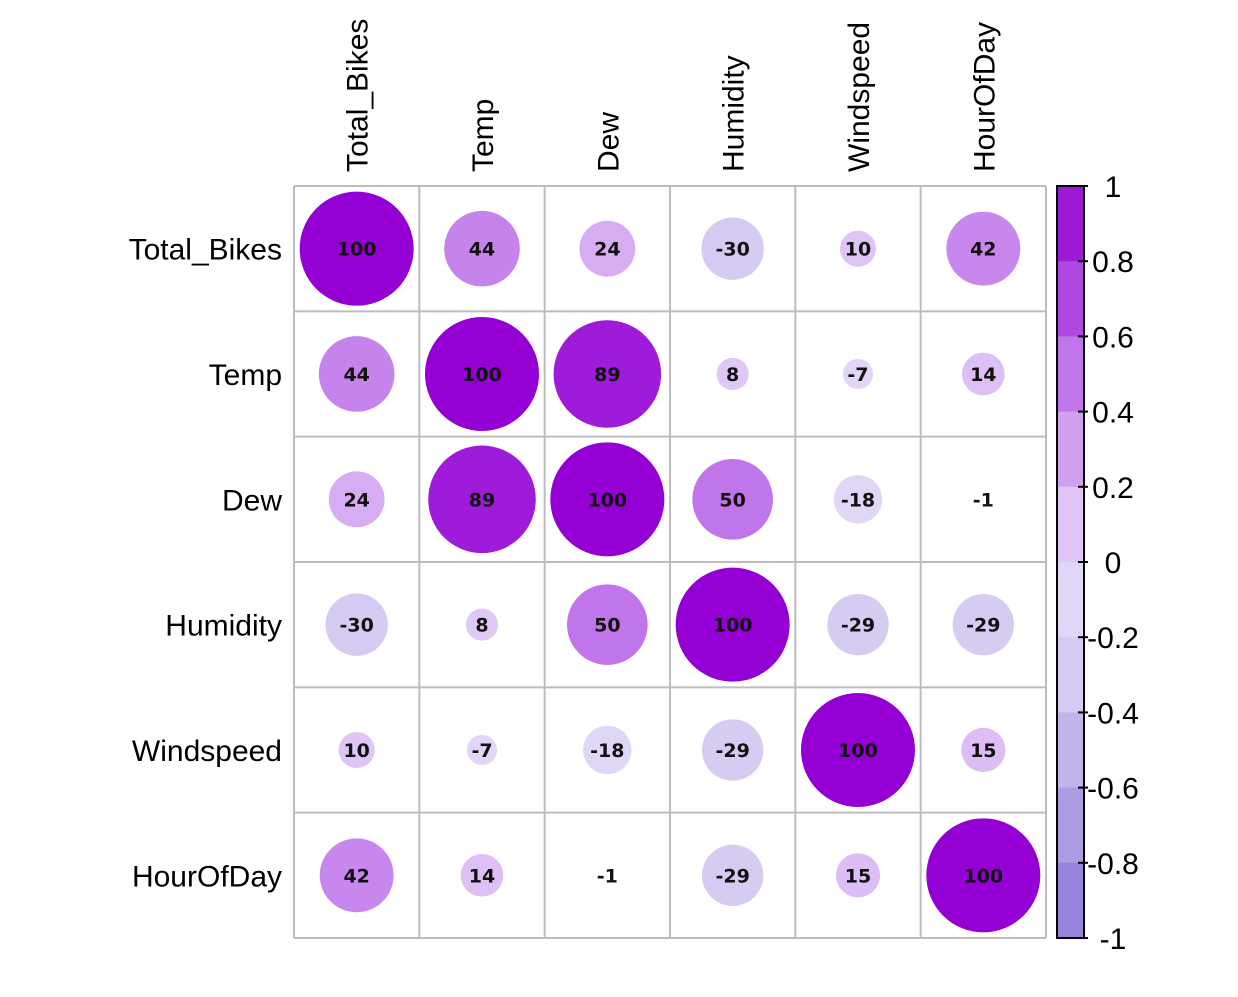  I want to click on row-label: HourOfDay, so click(207, 876).